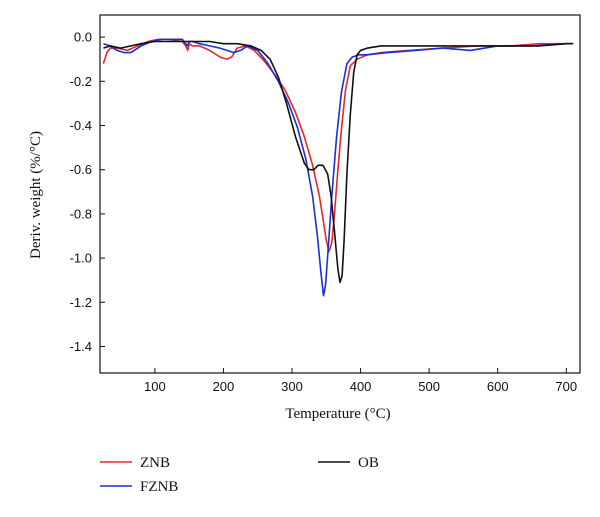 This screenshot has width=600, height=517. I want to click on y-tick-label: -0.4, so click(81, 125).